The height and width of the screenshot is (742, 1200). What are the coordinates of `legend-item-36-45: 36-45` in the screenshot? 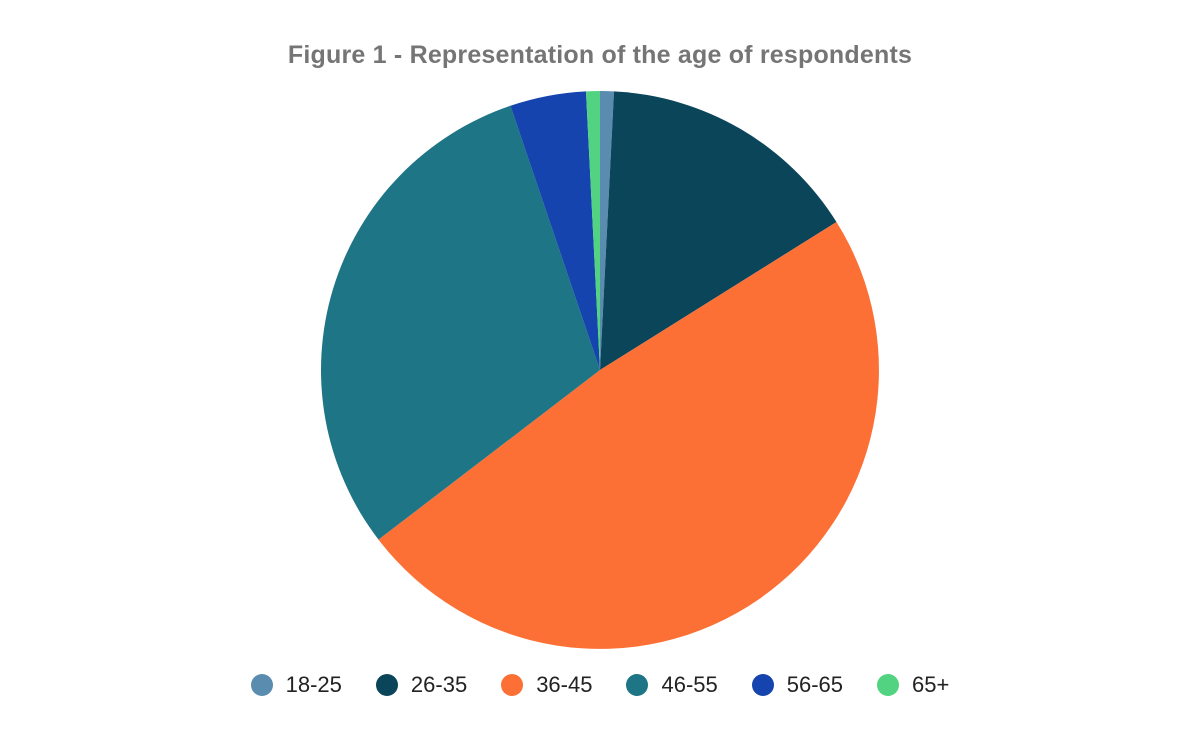 It's located at (546, 685).